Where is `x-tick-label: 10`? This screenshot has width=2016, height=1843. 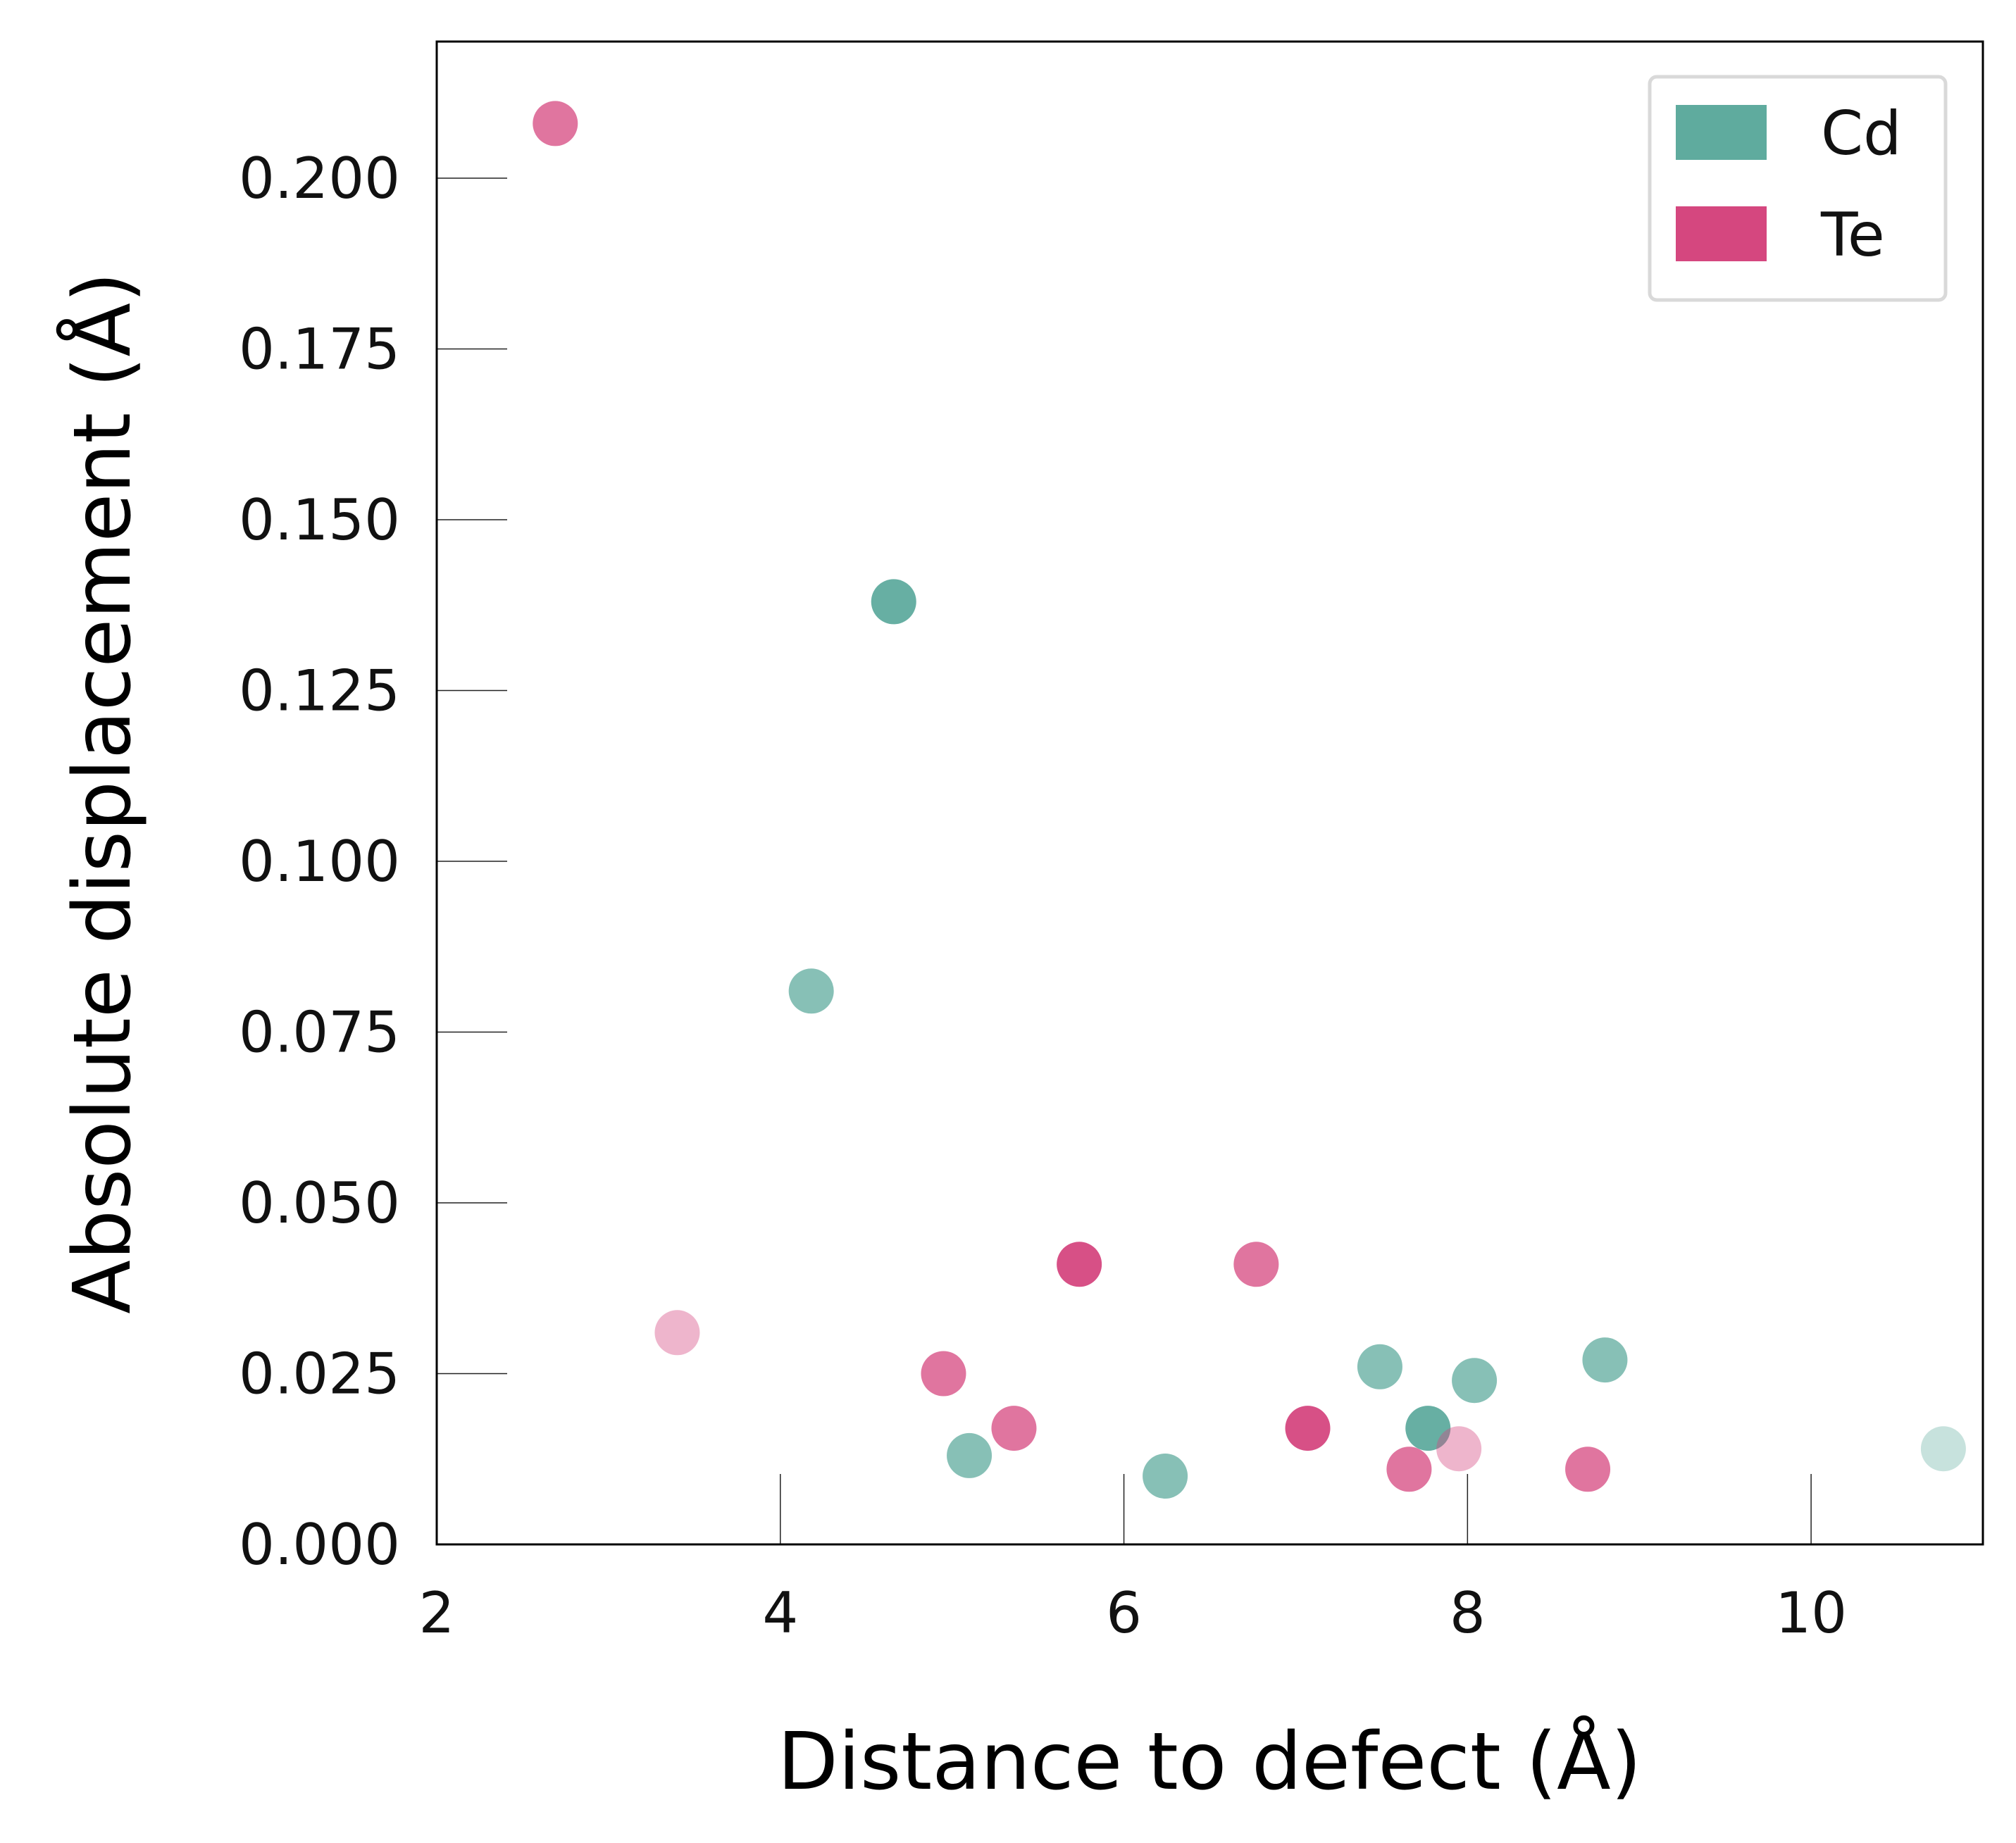
x-tick-label: 10 is located at coordinates (1811, 1613).